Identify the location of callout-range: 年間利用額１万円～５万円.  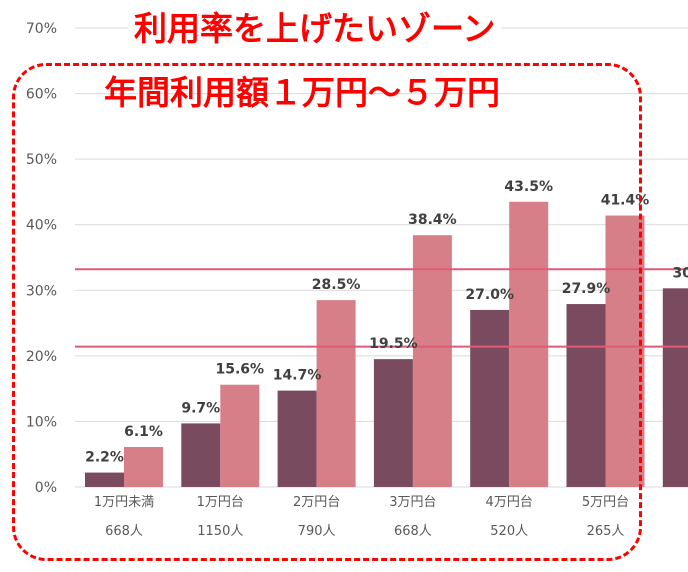
(302, 92).